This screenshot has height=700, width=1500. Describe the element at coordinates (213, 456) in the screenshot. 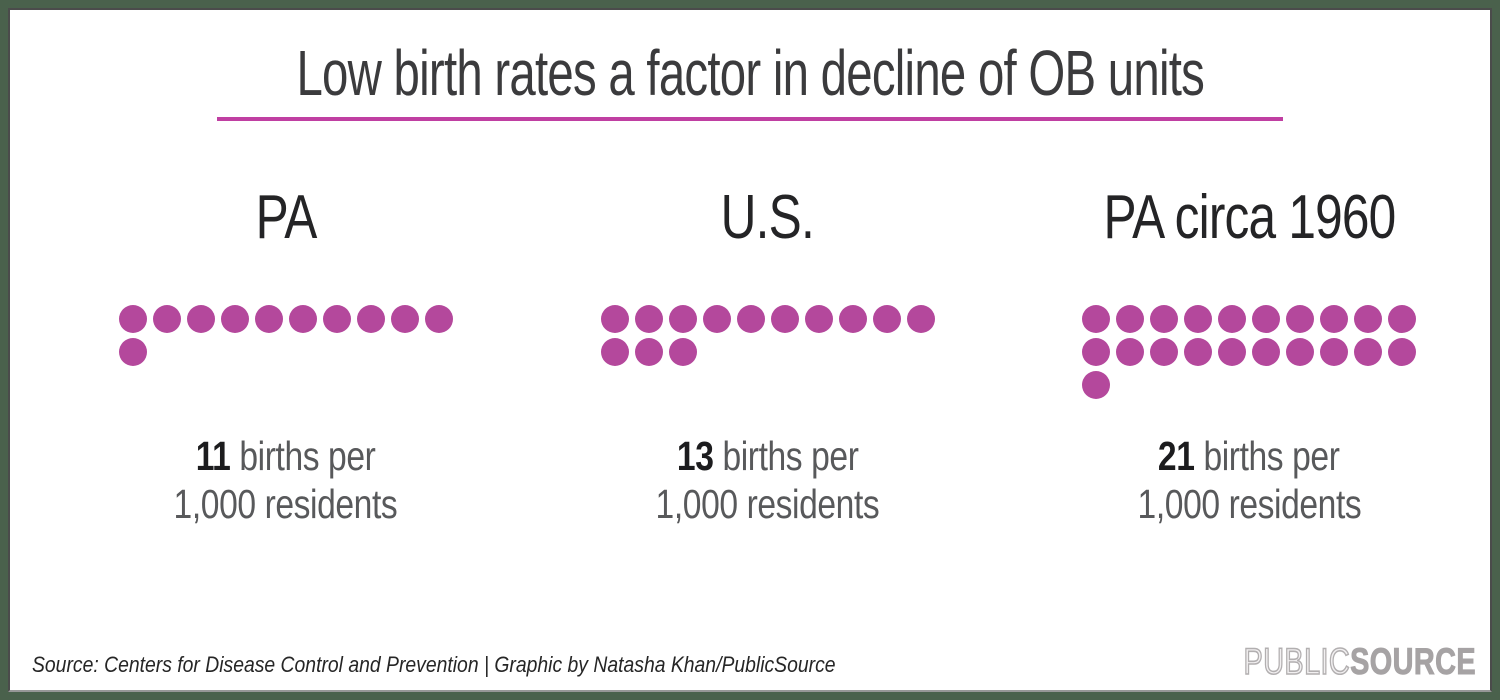

I see `value-number: 11` at that location.